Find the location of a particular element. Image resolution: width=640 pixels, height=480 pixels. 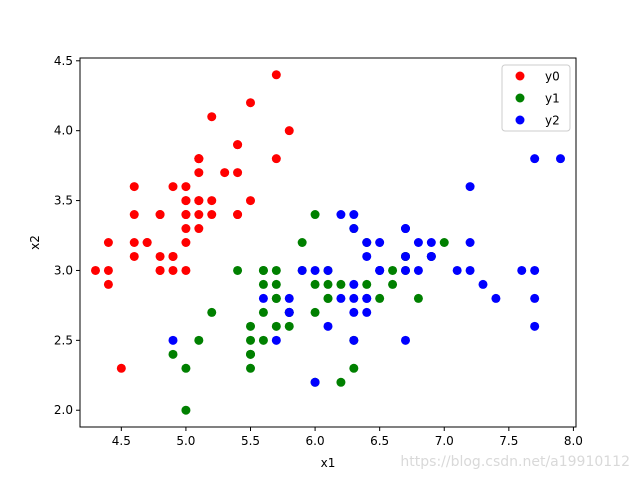

x-tick-label-6: 7.5 is located at coordinates (508, 441).